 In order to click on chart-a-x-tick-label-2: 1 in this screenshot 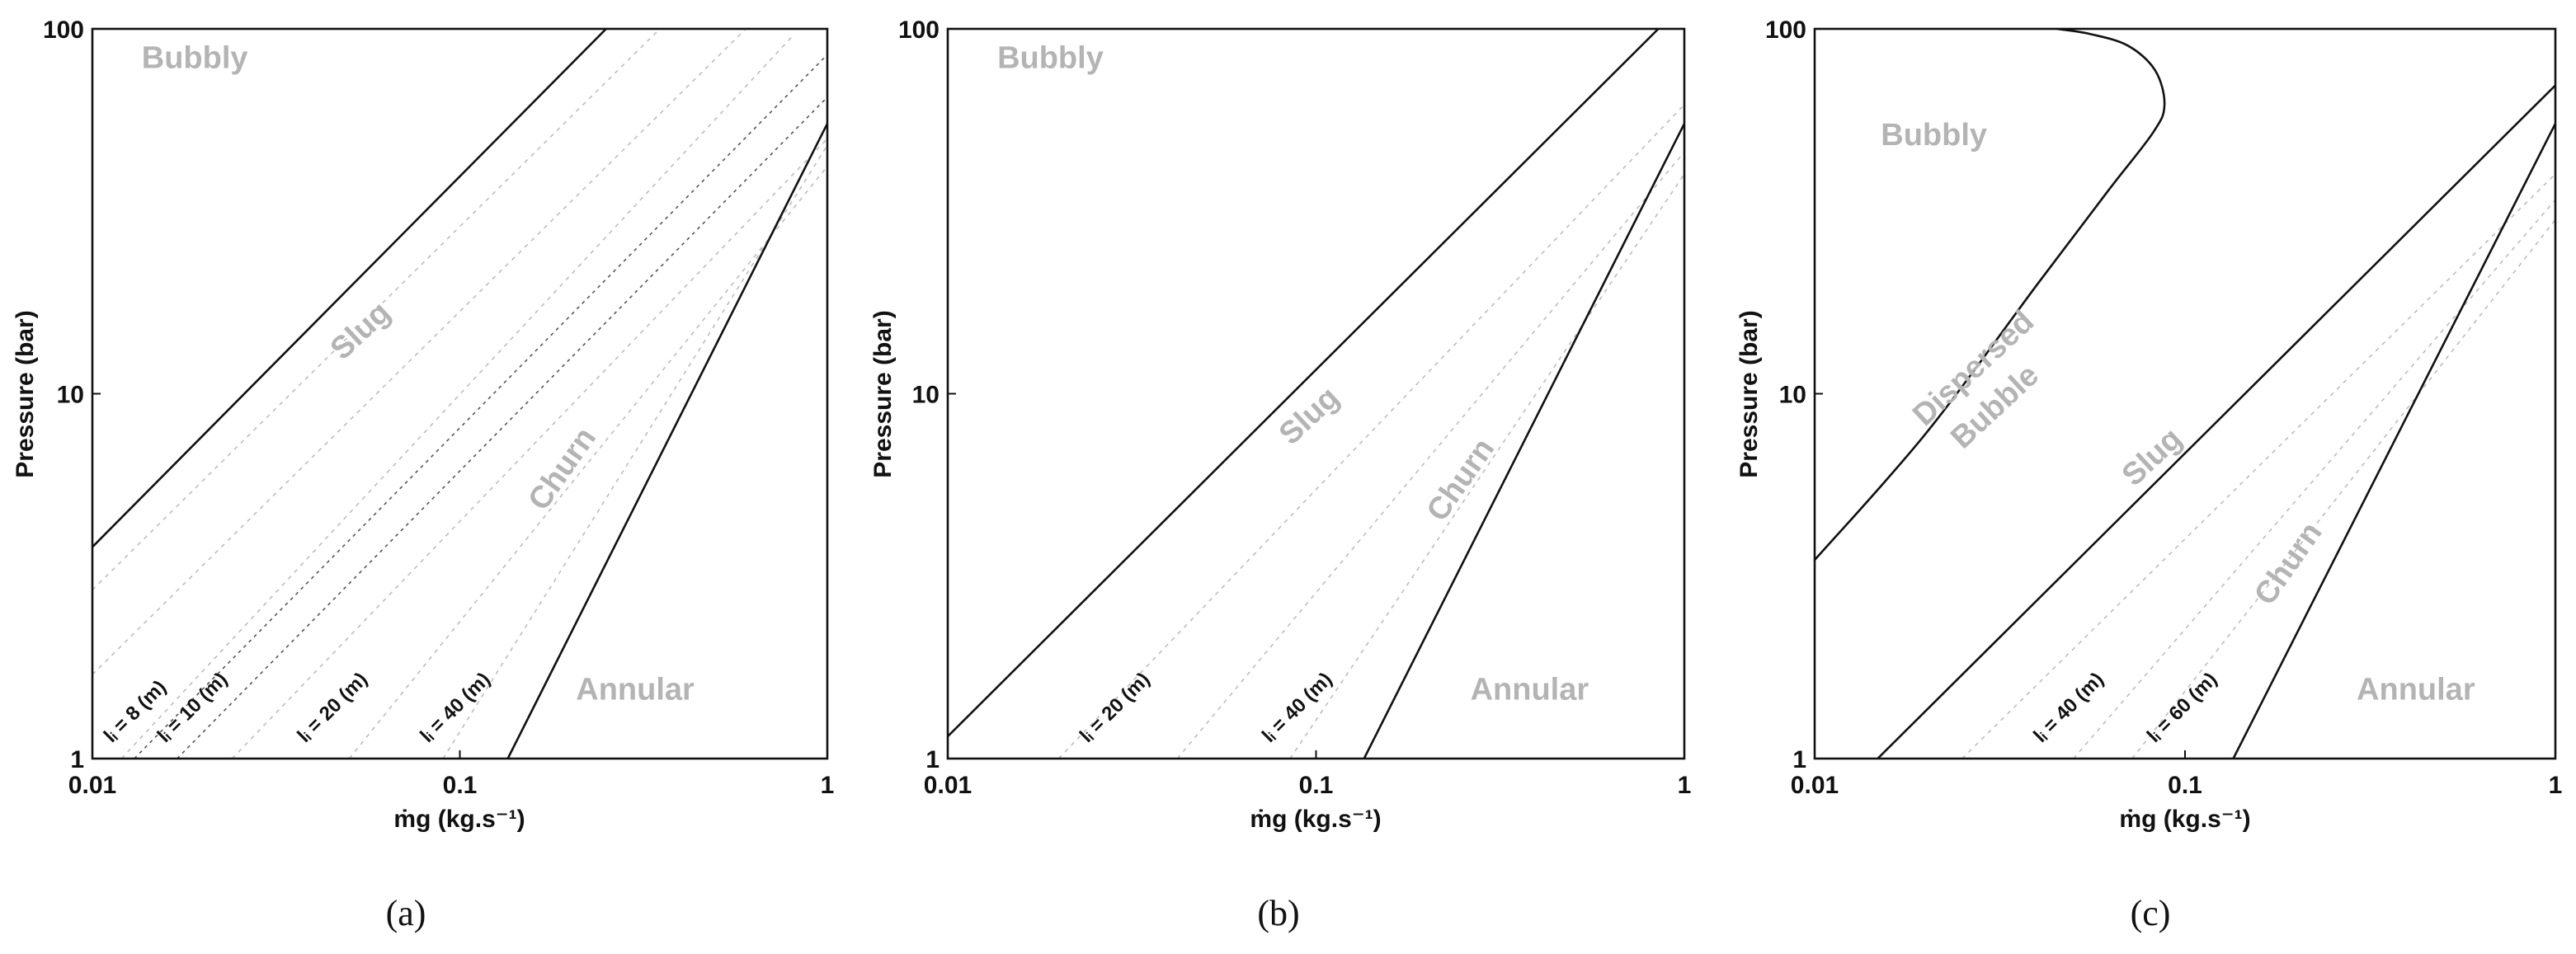, I will do `click(828, 785)`.